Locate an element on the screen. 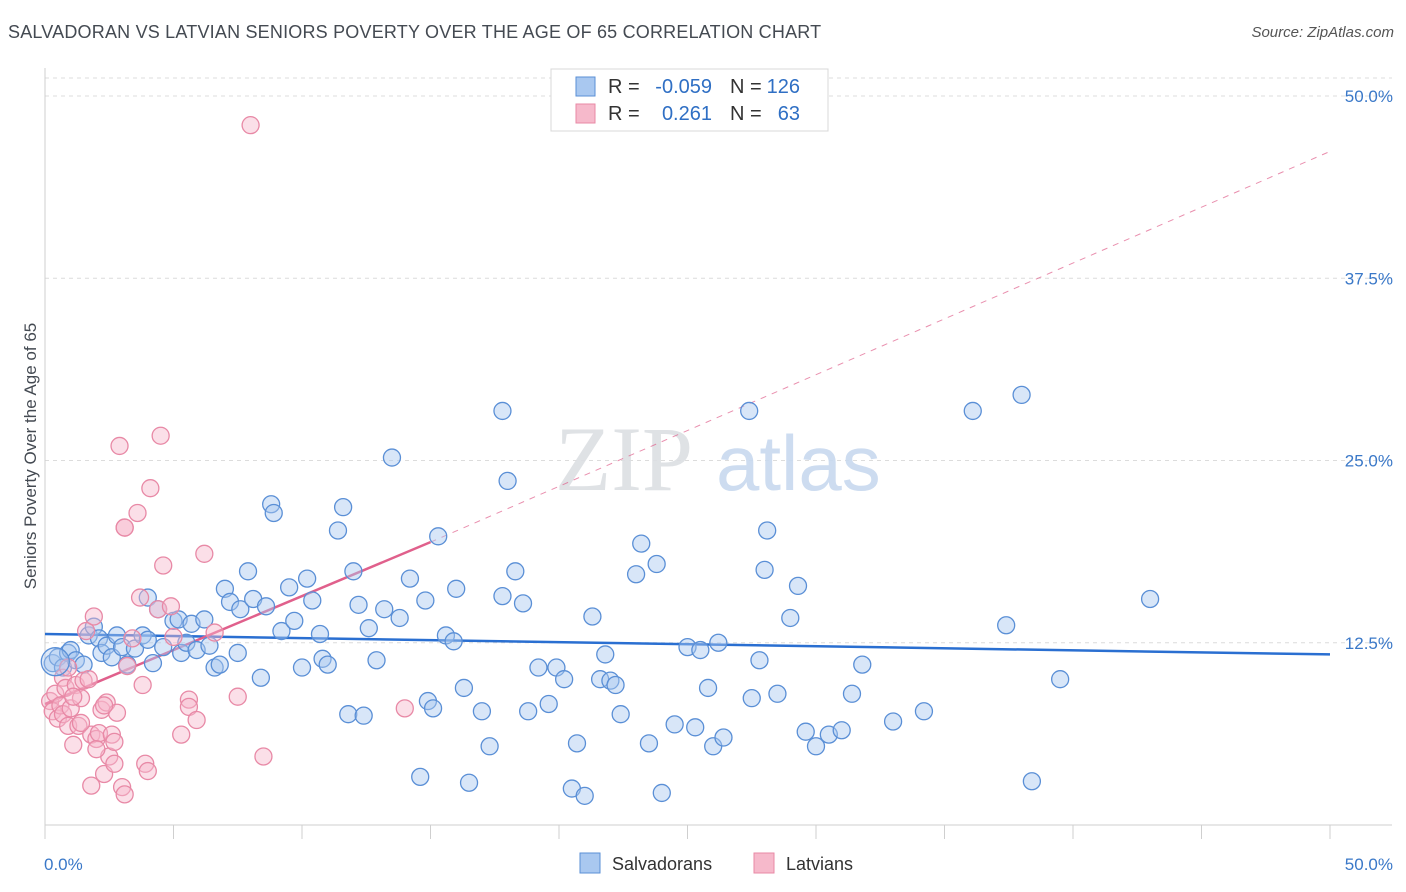 The width and height of the screenshot is (1406, 892). trend-line-latvians is located at coordinates (237, 623).